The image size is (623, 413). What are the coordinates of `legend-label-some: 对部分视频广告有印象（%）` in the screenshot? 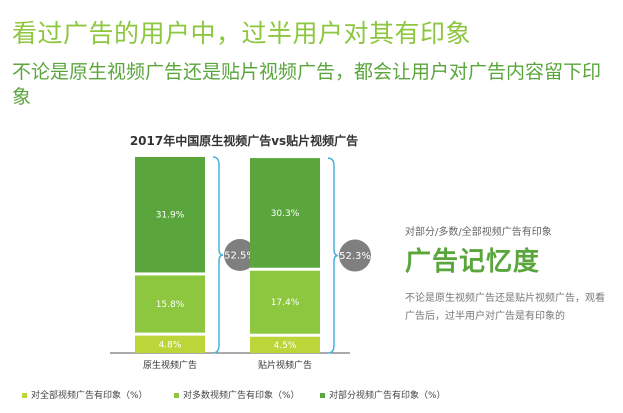 It's located at (387, 396).